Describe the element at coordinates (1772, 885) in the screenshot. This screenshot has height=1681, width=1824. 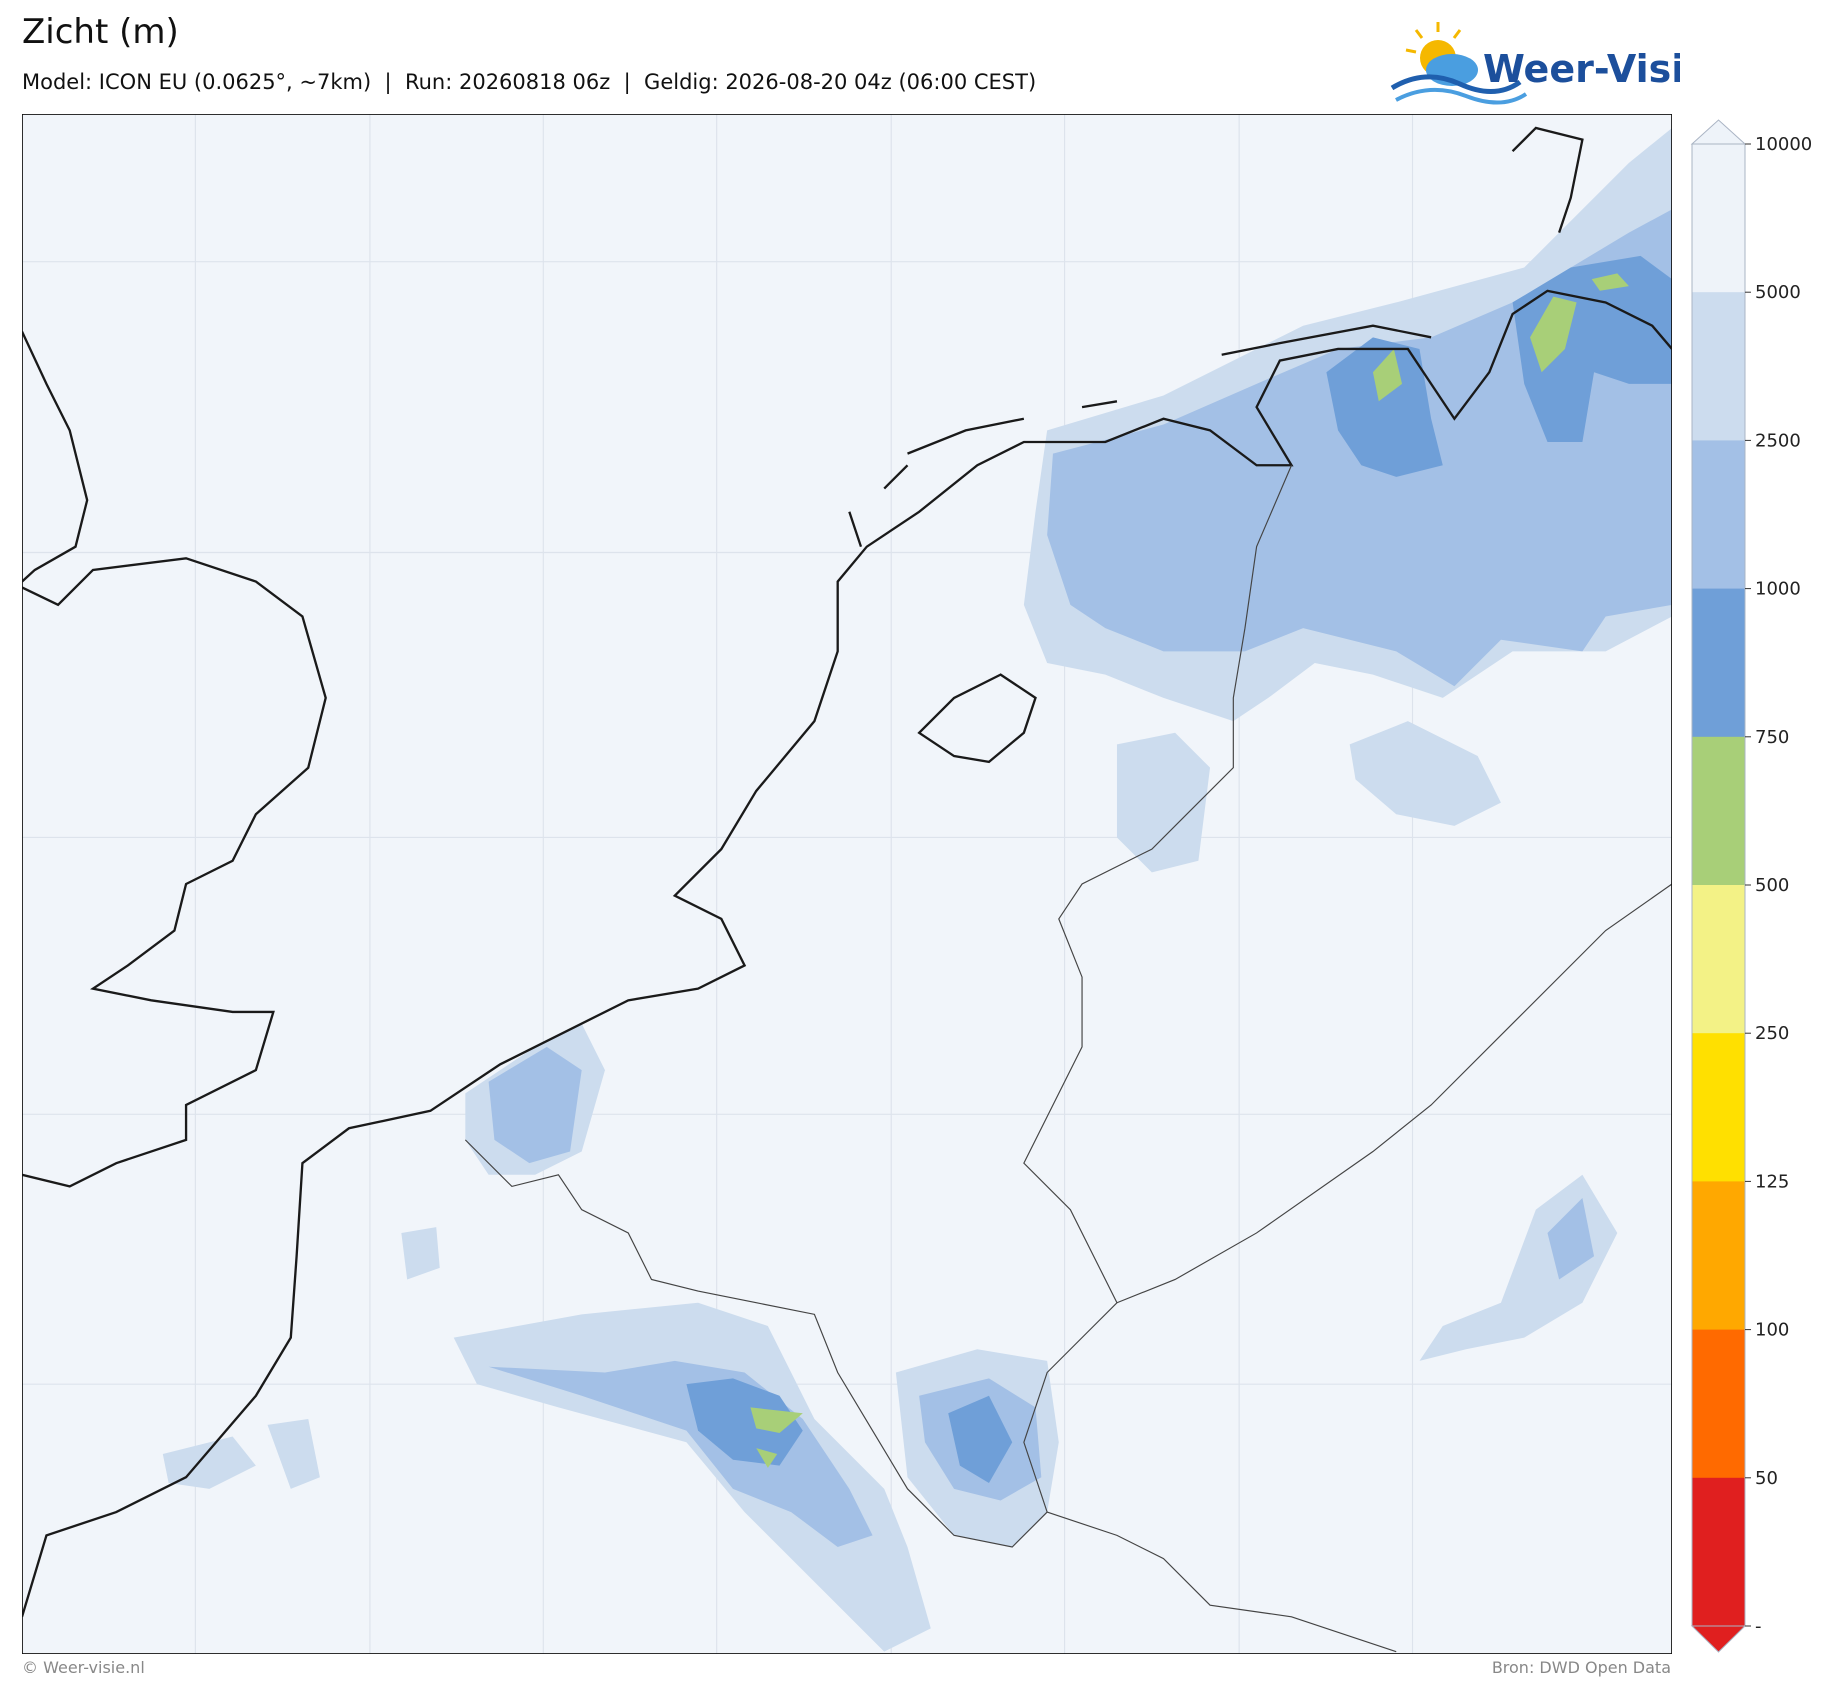
I see `colorbar-tick-label: 500` at that location.